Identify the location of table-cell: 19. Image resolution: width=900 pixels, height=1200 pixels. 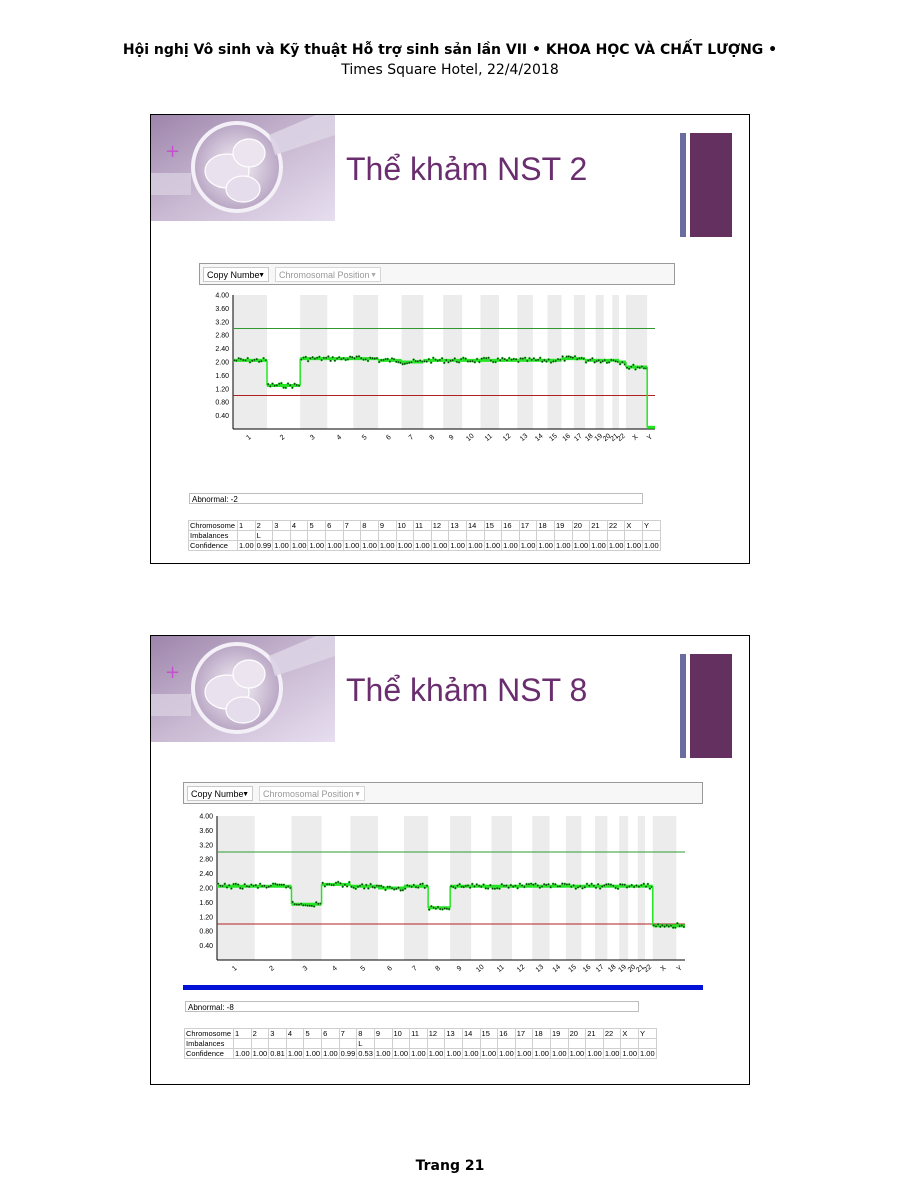
(559, 1033).